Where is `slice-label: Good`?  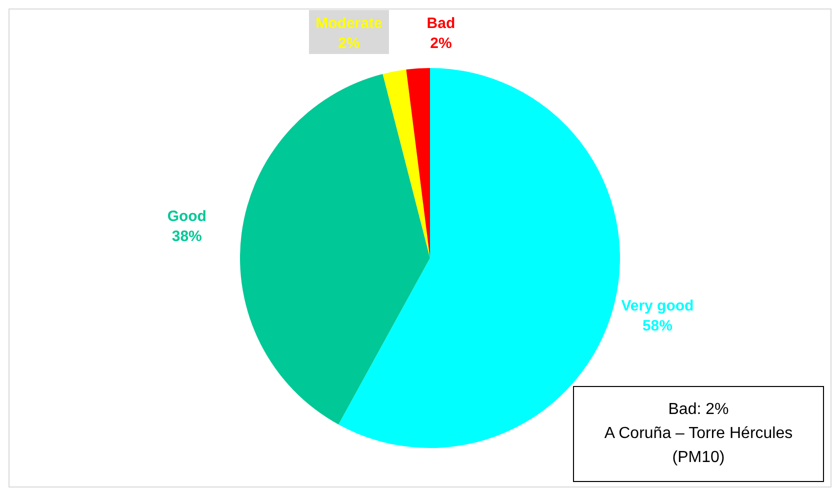 slice-label: Good is located at coordinates (186, 216).